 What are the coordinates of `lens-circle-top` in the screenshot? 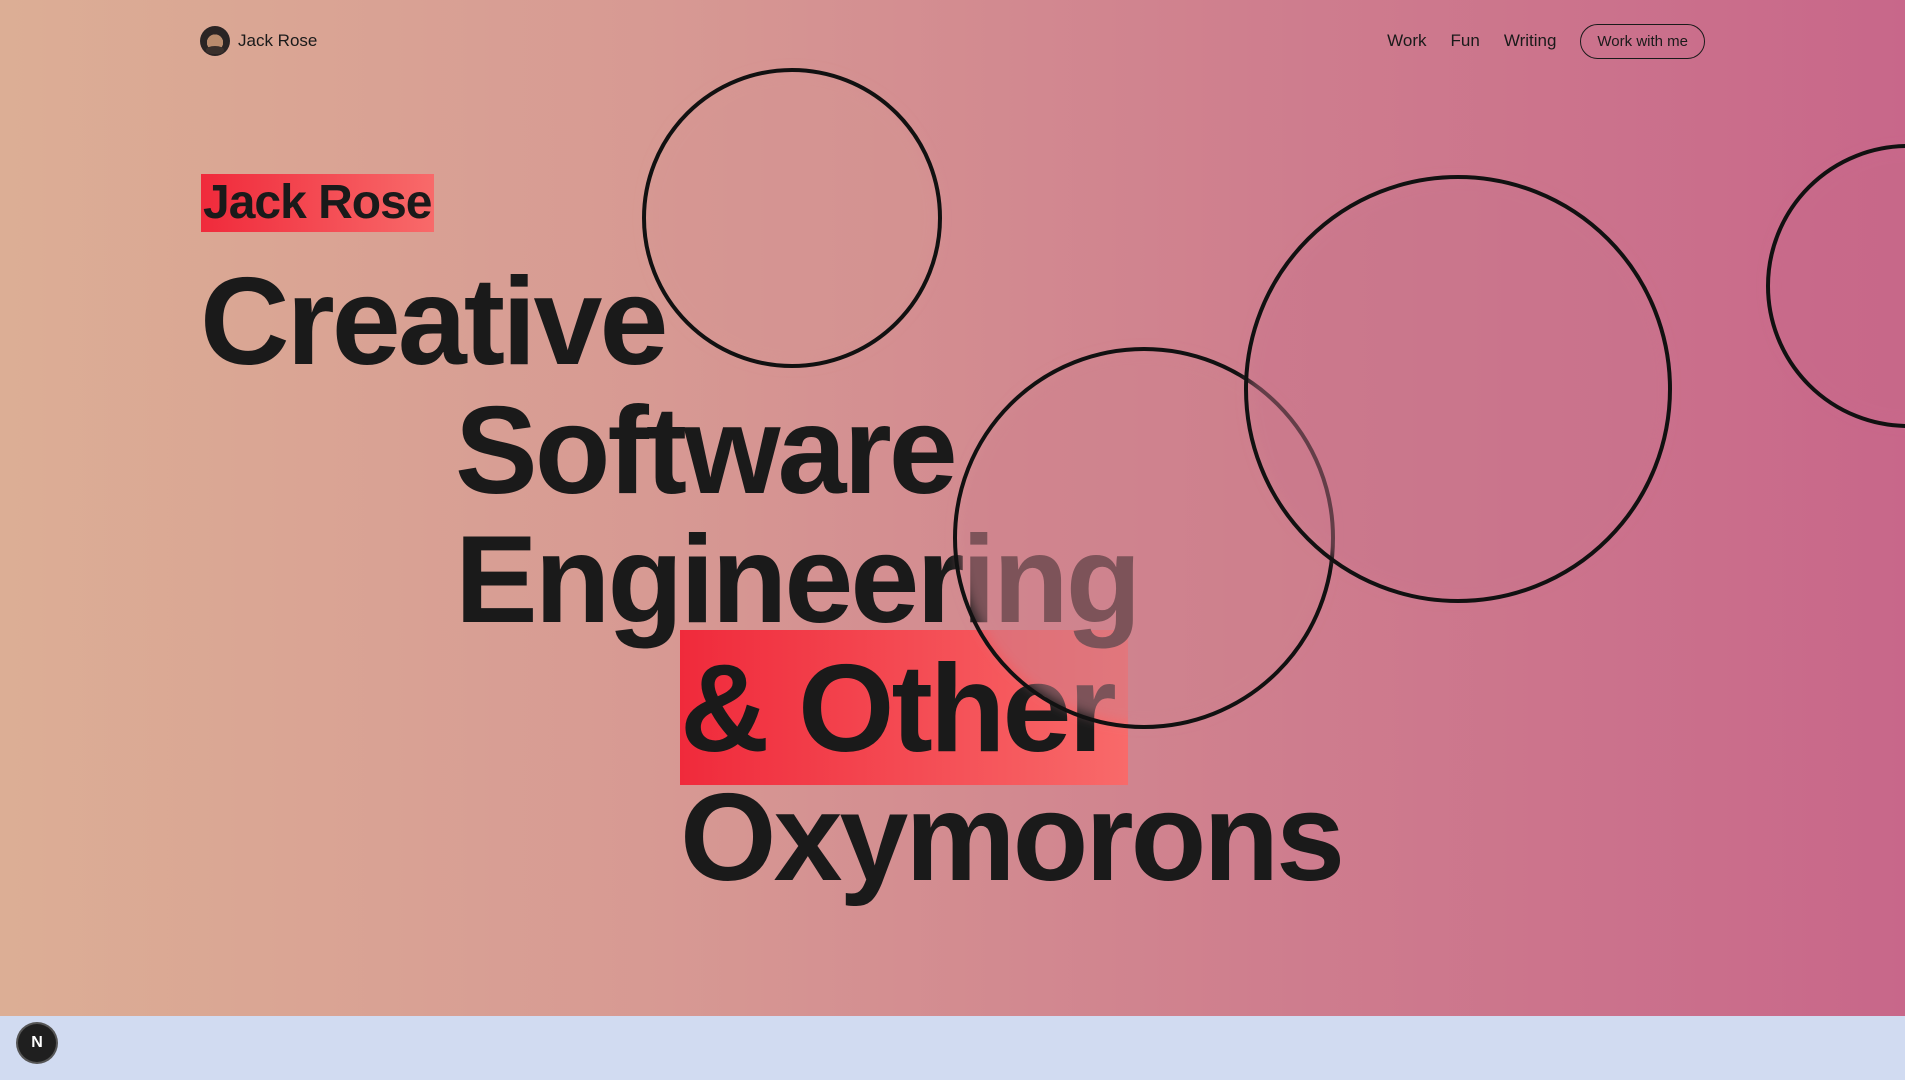 It's located at (792, 218).